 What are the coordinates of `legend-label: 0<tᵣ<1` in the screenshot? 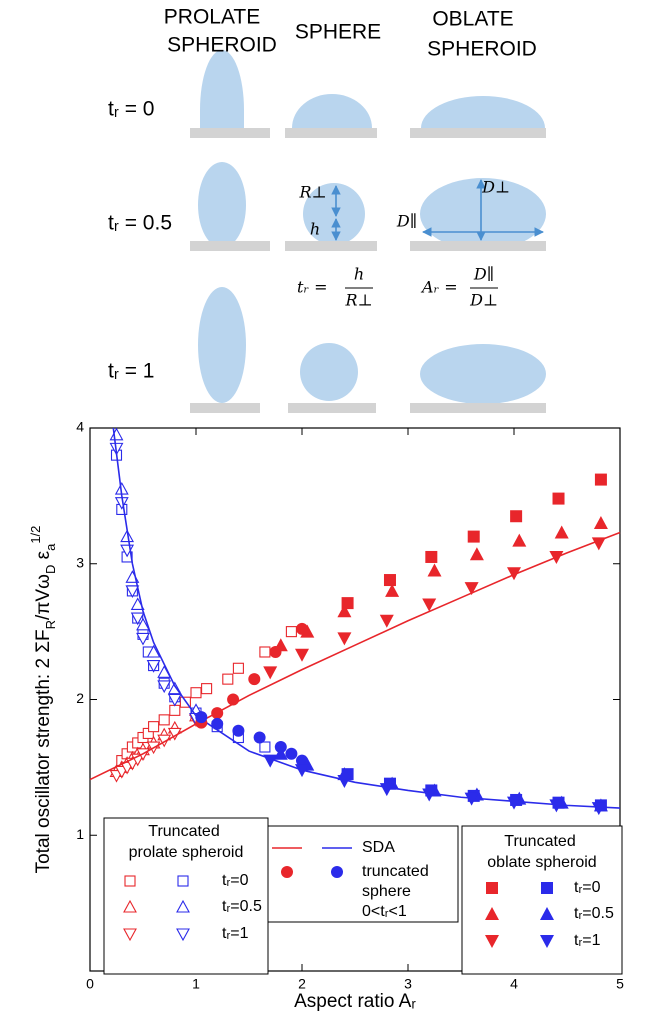 It's located at (384, 911).